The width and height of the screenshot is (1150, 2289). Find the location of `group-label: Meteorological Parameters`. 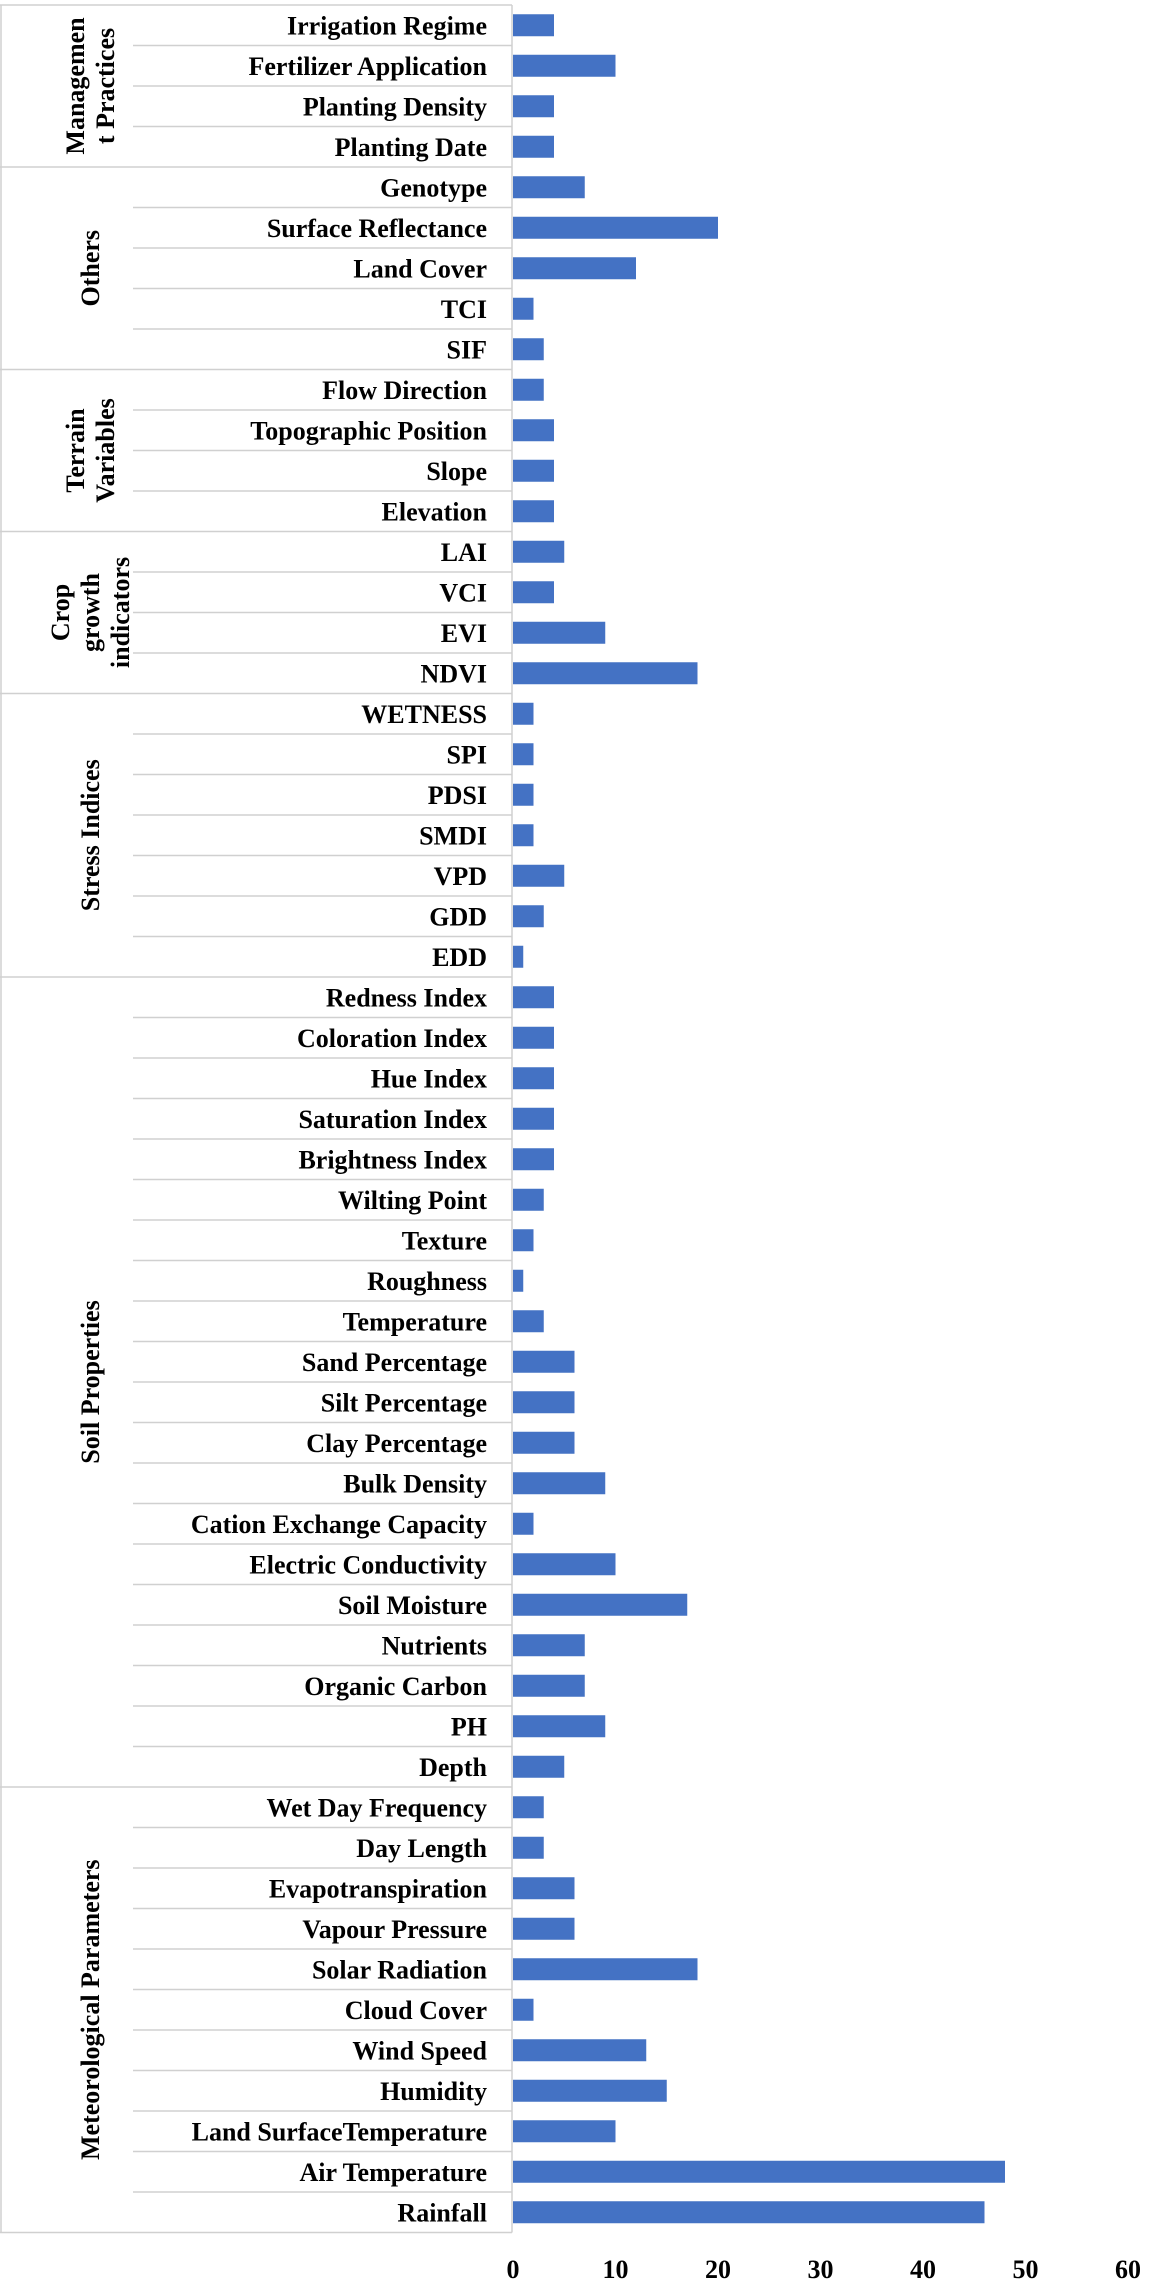

group-label: Meteorological Parameters is located at coordinates (90, 2009).